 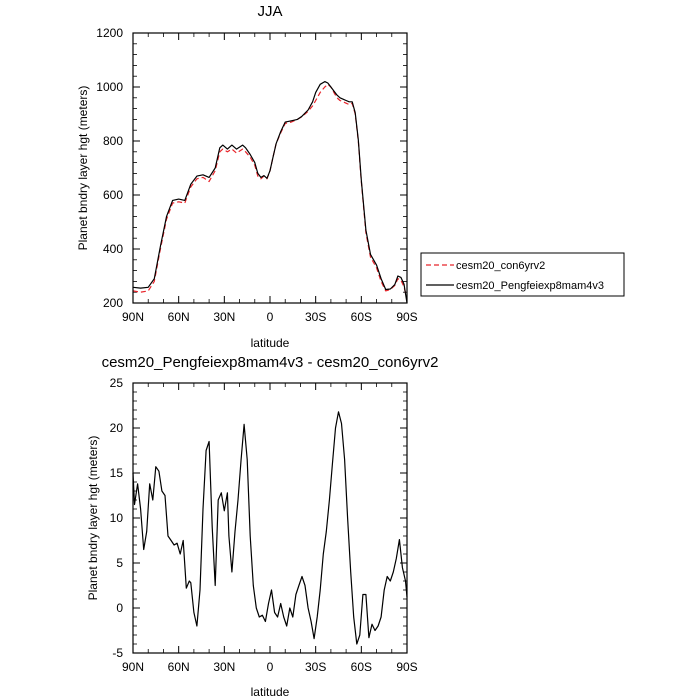 What do you see at coordinates (224, 317) in the screenshot?
I see `top-x-tick-label: 30N` at bounding box center [224, 317].